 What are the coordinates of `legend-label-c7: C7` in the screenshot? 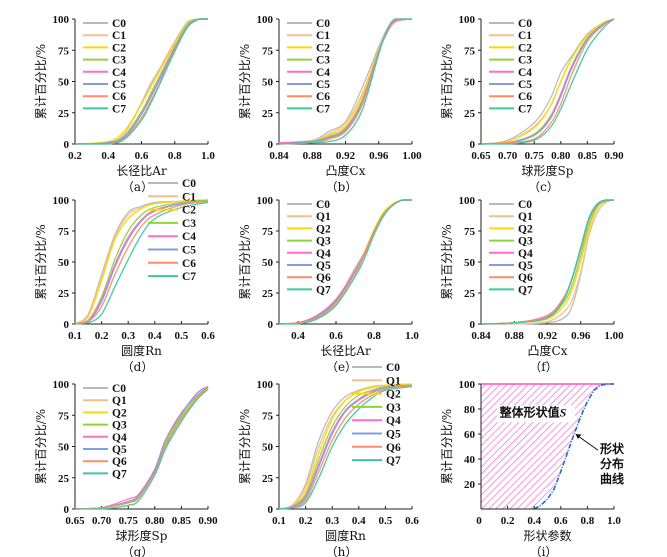 It's located at (189, 277).